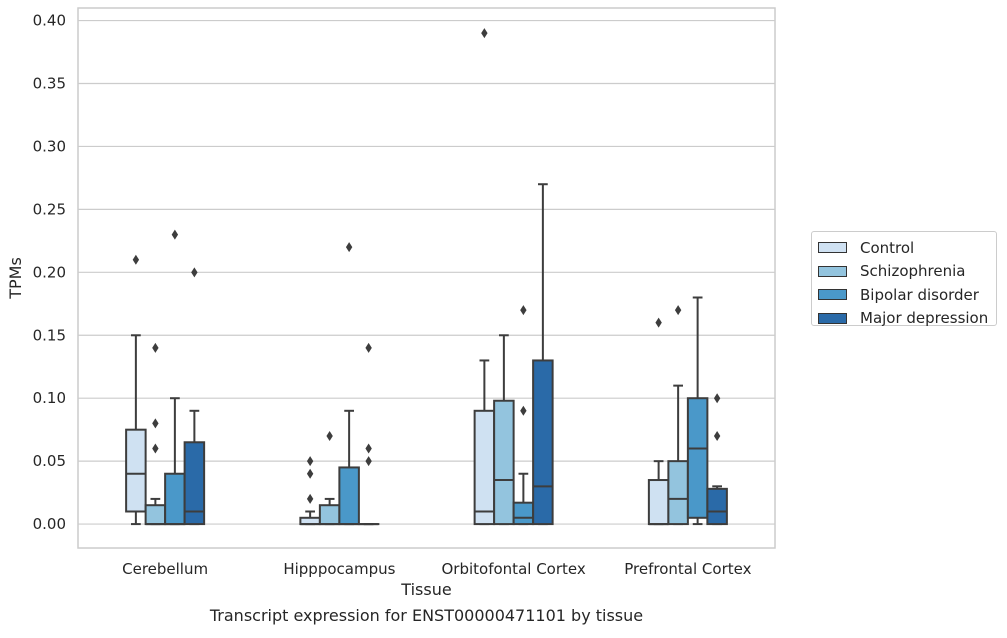 This screenshot has width=1007, height=638. I want to click on legend-label-bipolar-disorder: Bipolar disorder, so click(919, 295).